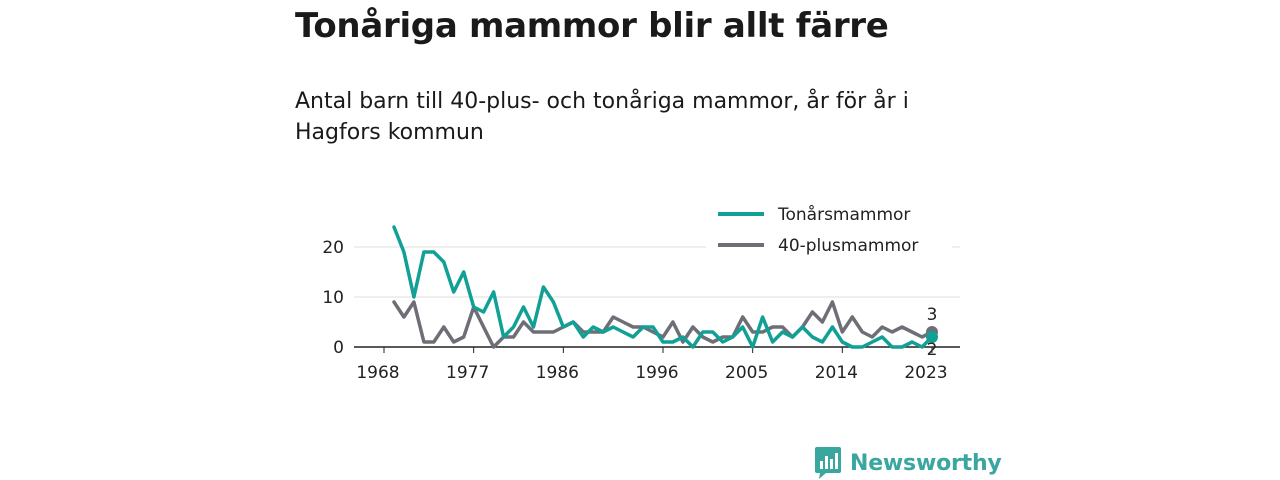 The image size is (1280, 480). Describe the element at coordinates (925, 373) in the screenshot. I see `x-tick-label: 2023` at that location.